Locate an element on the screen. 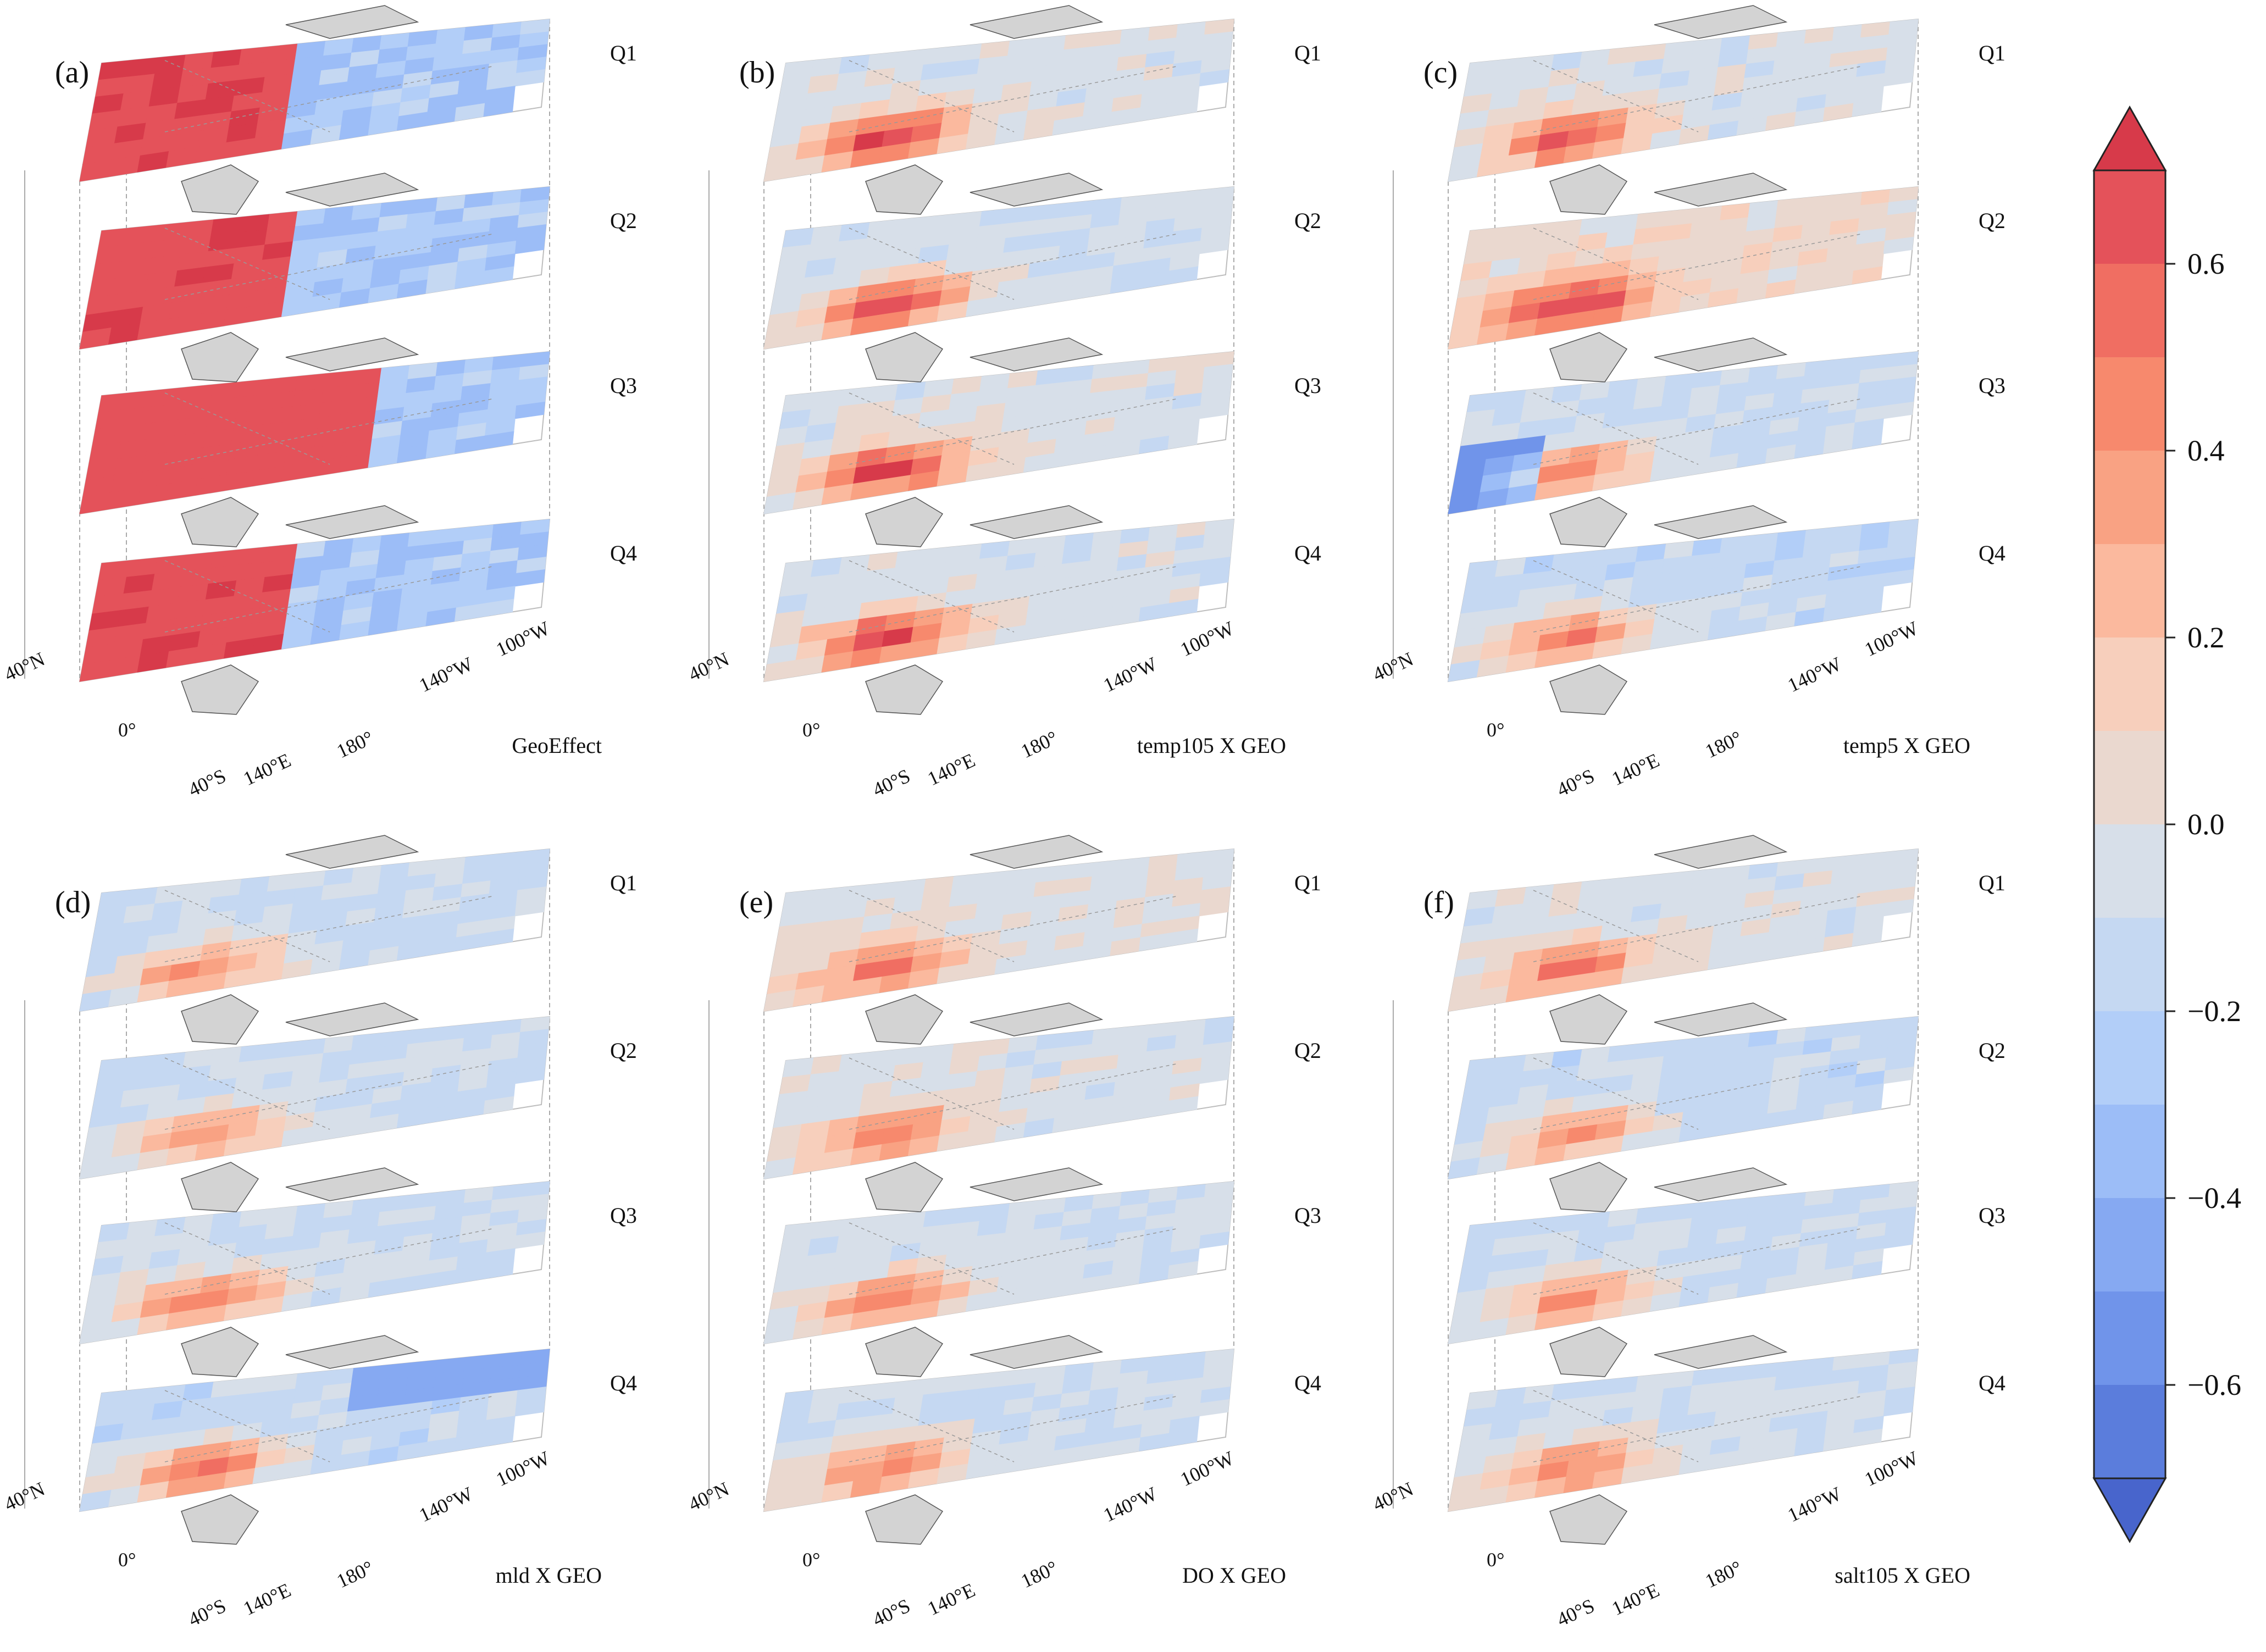  map-layer: Q3 is located at coordinates (1042, 1272).